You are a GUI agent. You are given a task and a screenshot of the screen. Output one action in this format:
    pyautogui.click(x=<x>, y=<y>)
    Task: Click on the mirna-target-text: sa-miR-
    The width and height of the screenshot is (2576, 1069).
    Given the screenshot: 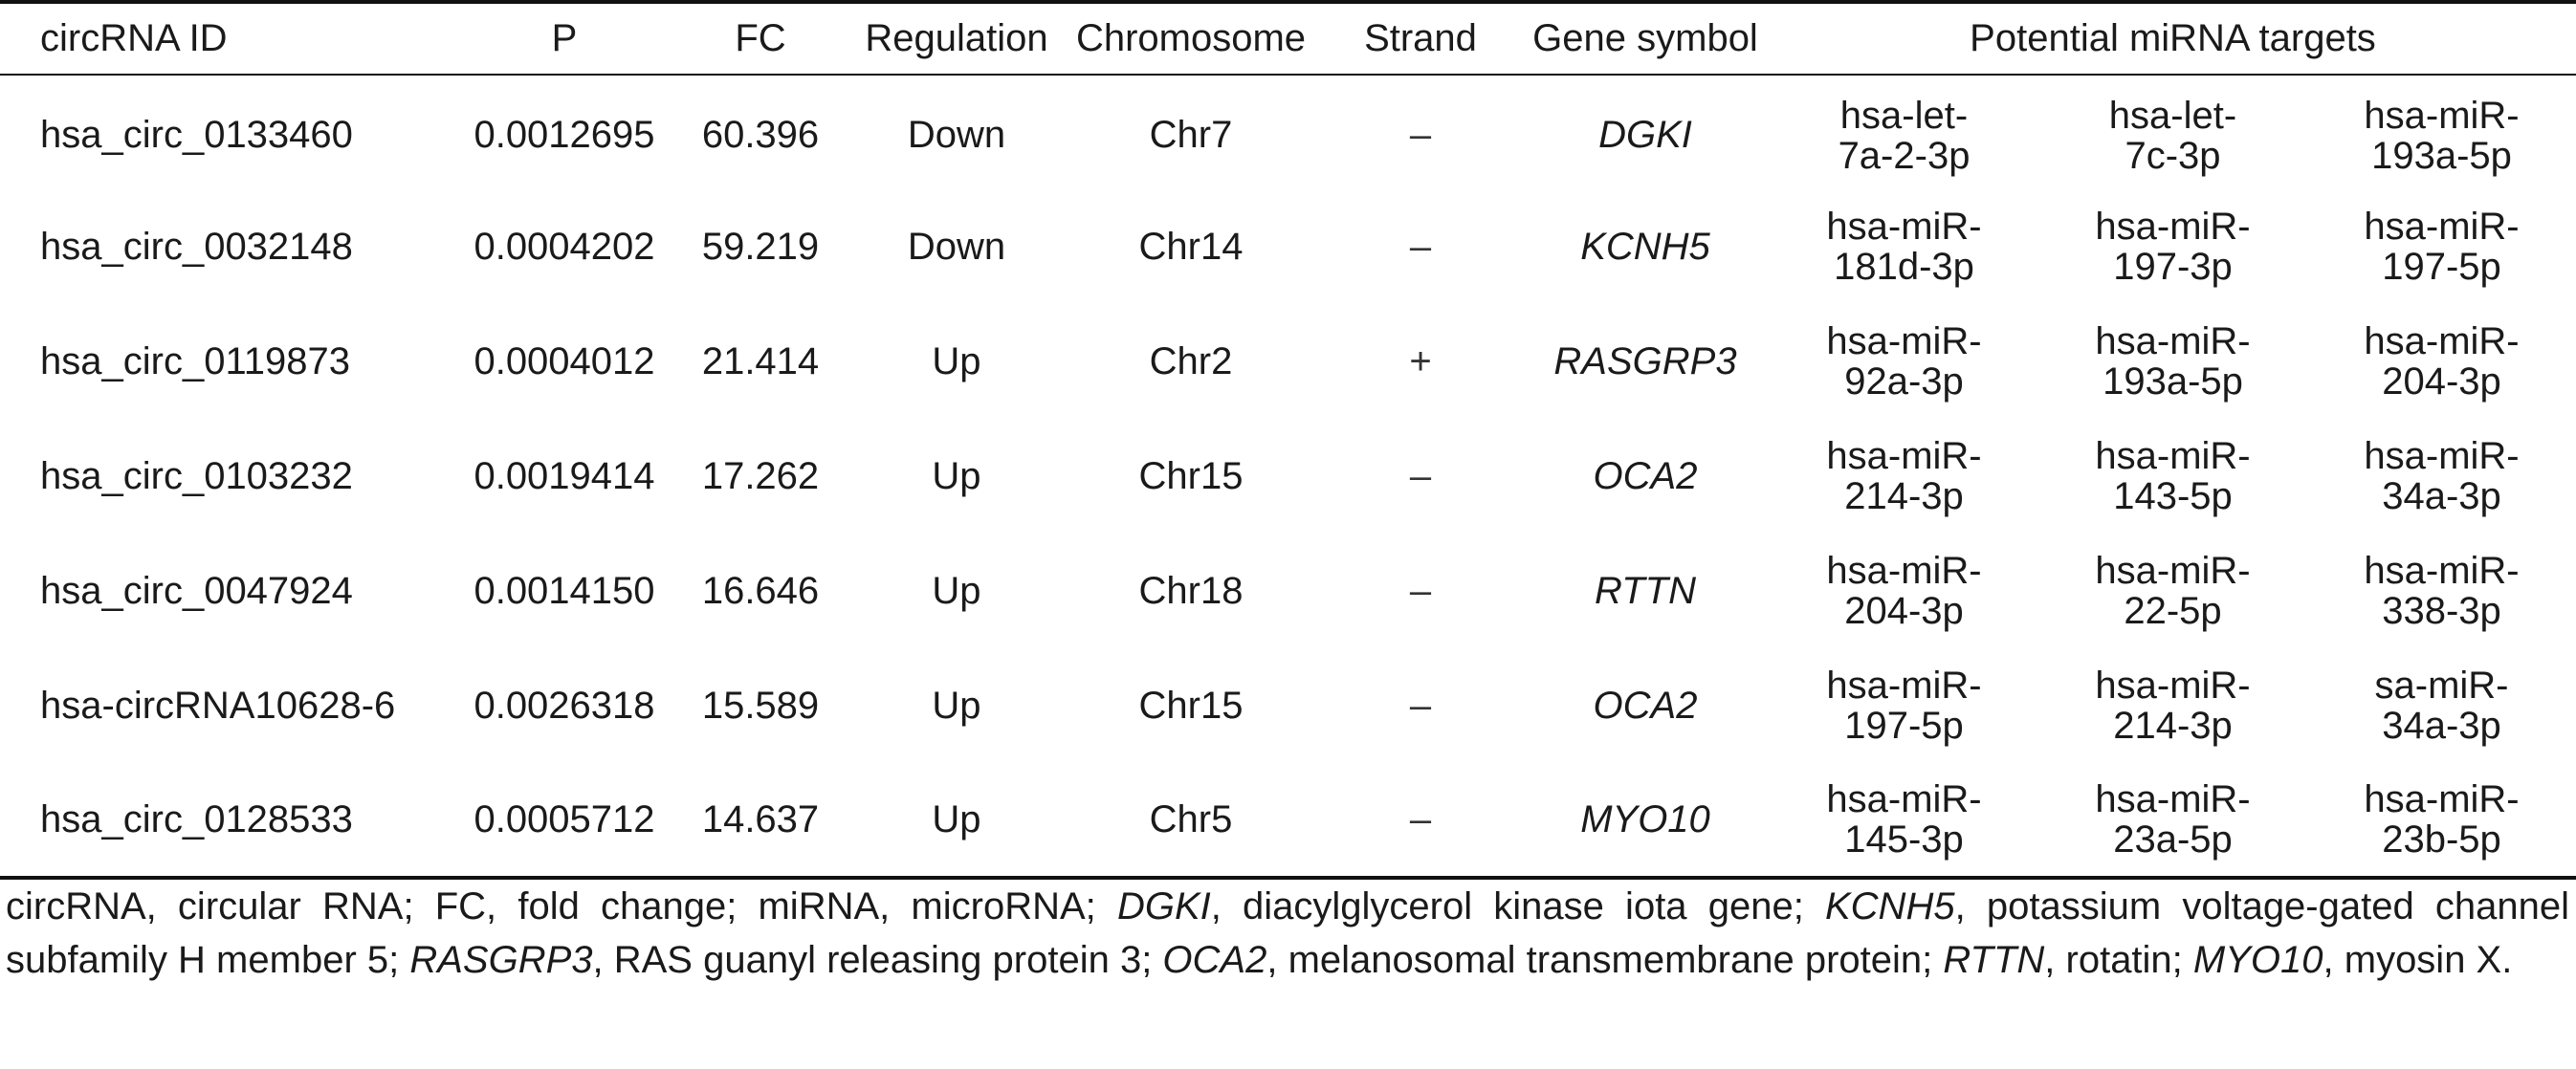 What is the action you would take?
    pyautogui.click(x=2441, y=686)
    